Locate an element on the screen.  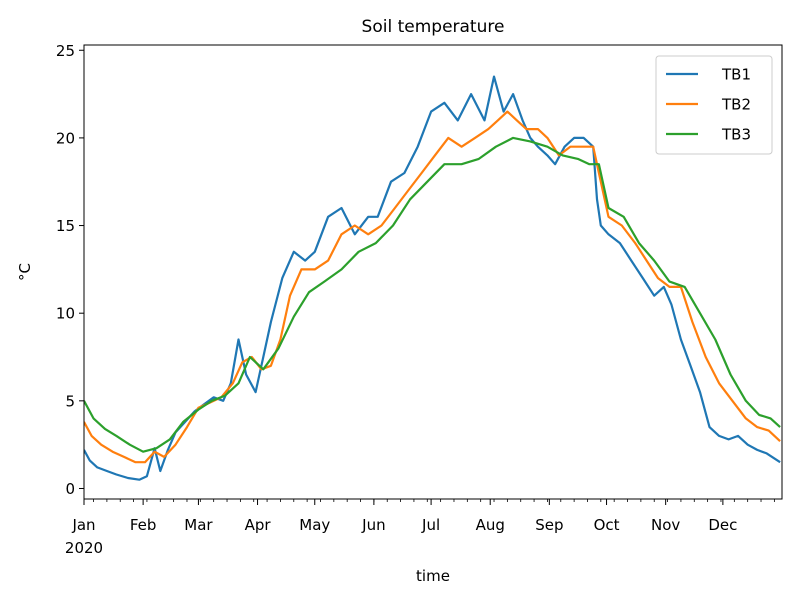
x-axis-year-label: 2020 is located at coordinates (84, 548).